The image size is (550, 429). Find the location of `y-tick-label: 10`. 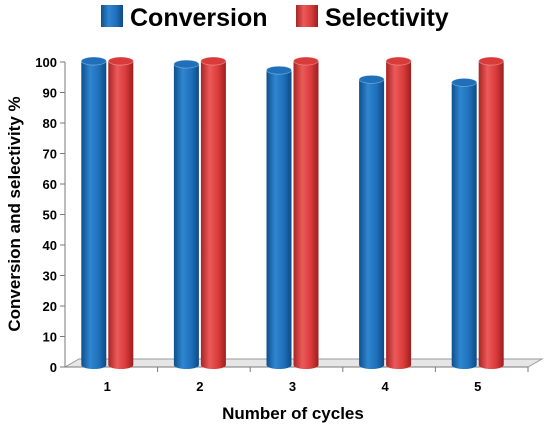

y-tick-label: 10 is located at coordinates (50, 337).